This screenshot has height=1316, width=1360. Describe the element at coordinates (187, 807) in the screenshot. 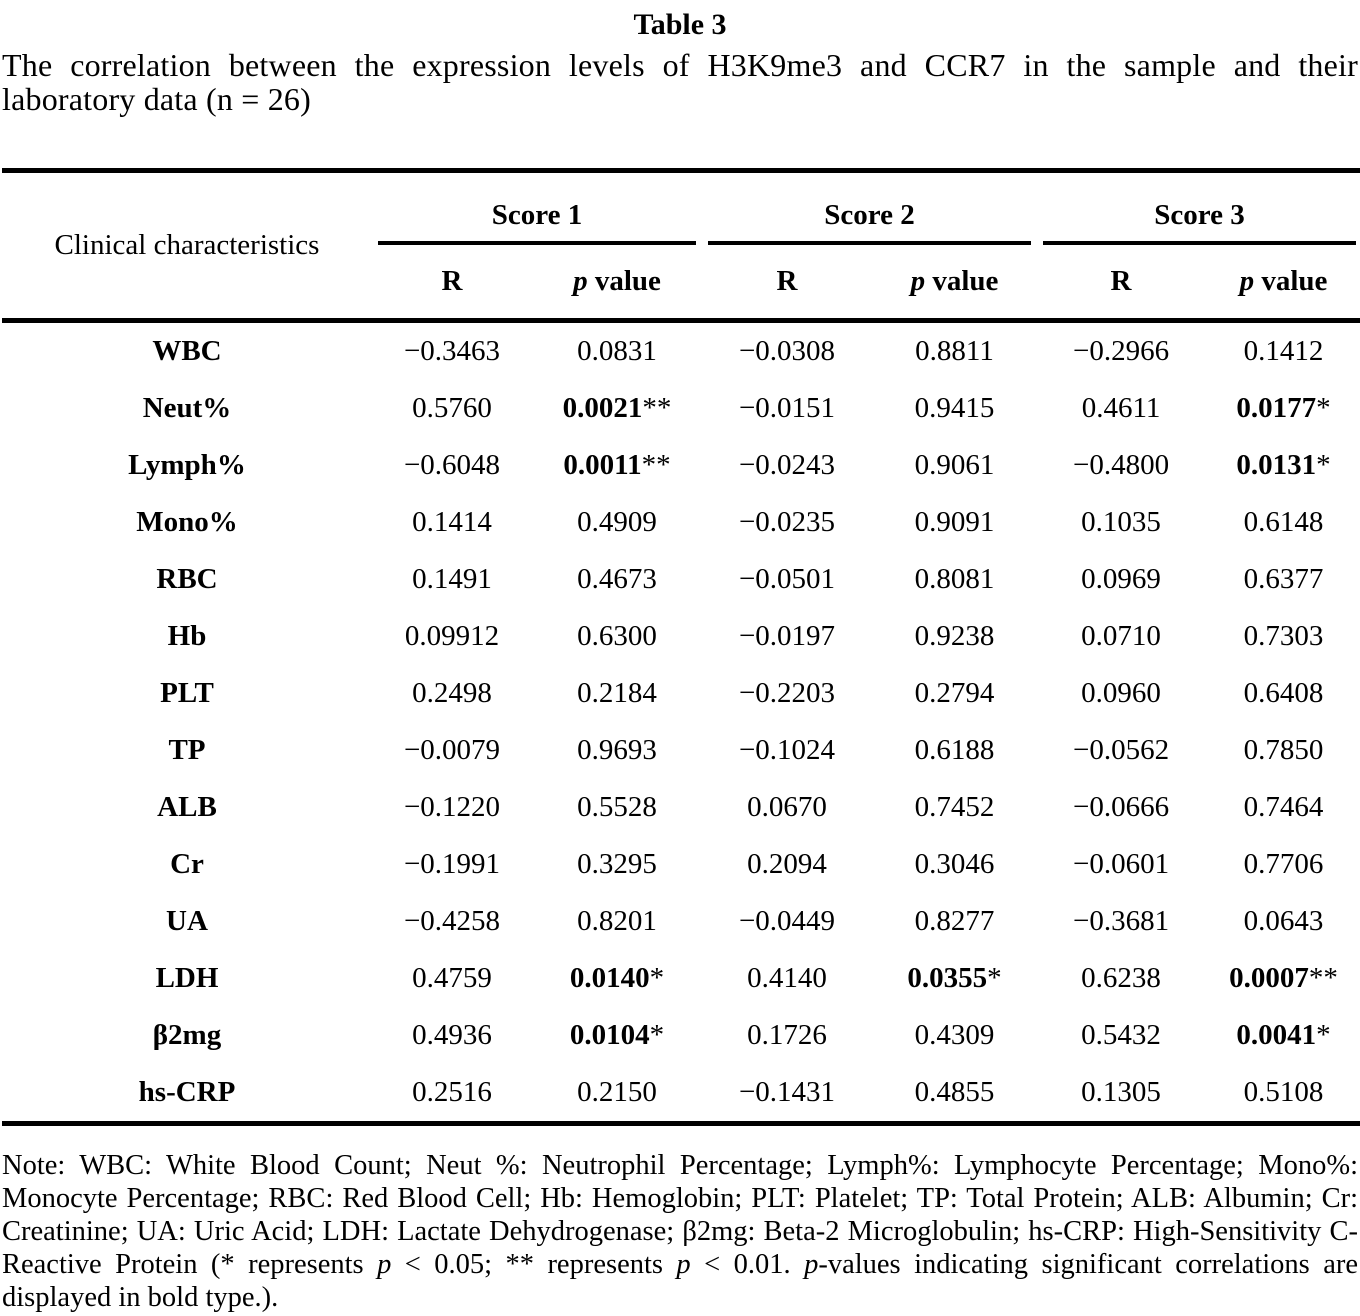

I see `row-label: ALB` at that location.